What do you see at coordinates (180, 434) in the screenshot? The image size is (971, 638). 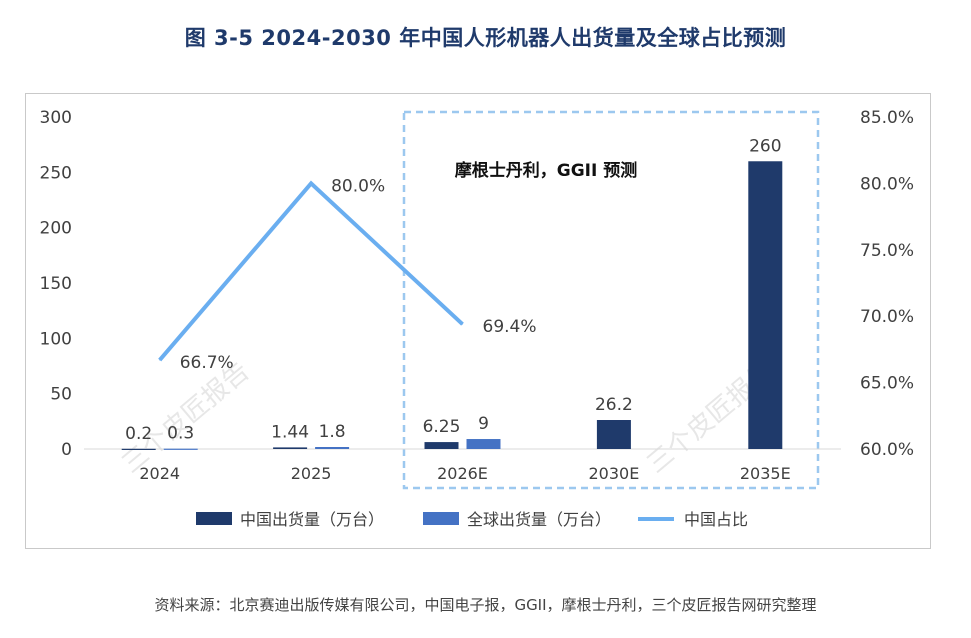 I see `bar-label-global-2024: 0.3` at bounding box center [180, 434].